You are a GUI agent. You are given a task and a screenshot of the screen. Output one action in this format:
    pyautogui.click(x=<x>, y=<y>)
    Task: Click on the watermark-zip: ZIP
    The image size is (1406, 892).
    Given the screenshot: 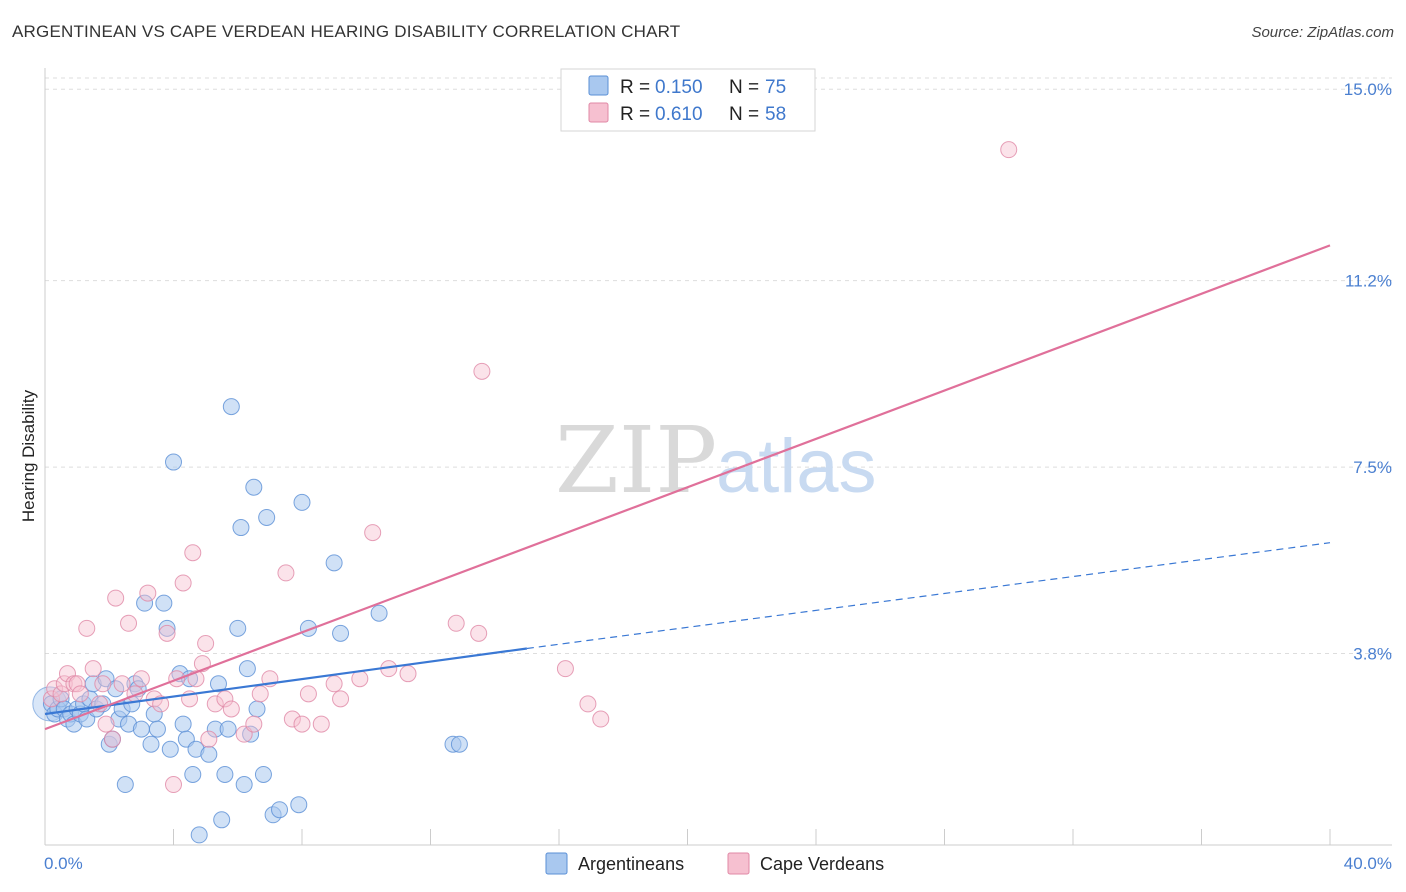 What is the action you would take?
    pyautogui.click(x=636, y=460)
    